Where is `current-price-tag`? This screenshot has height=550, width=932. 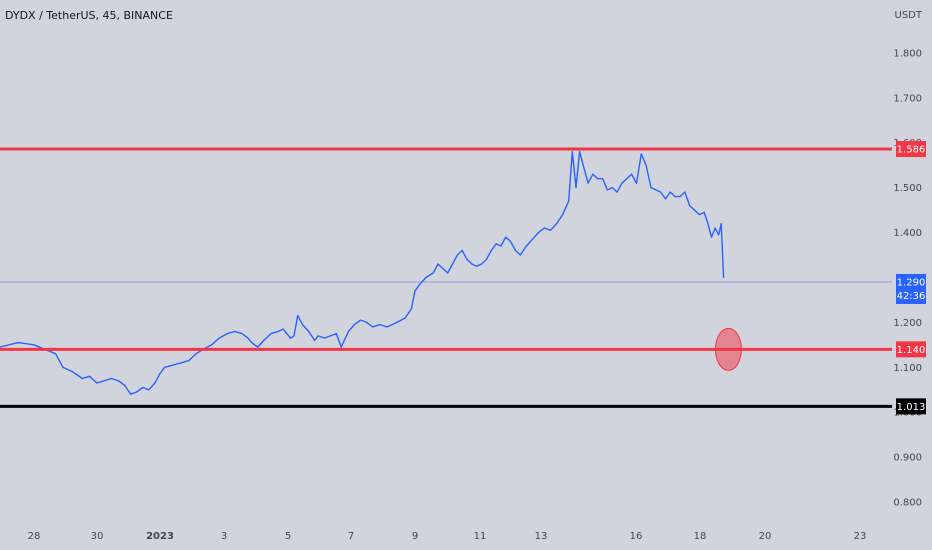
current-price-tag is located at coordinates (911, 288).